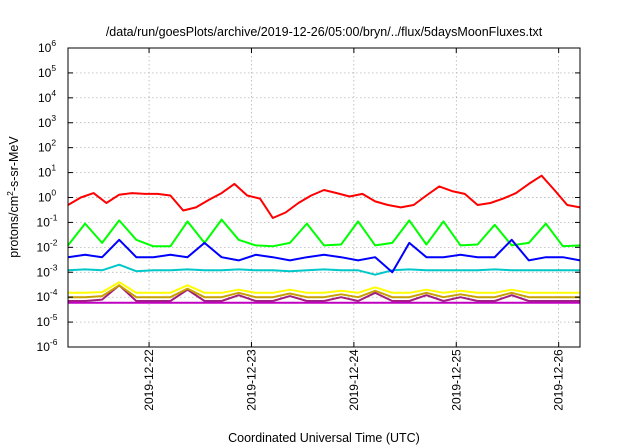 The image size is (640, 448). What do you see at coordinates (149, 380) in the screenshot?
I see `x-tick-label: 2019-12-22` at bounding box center [149, 380].